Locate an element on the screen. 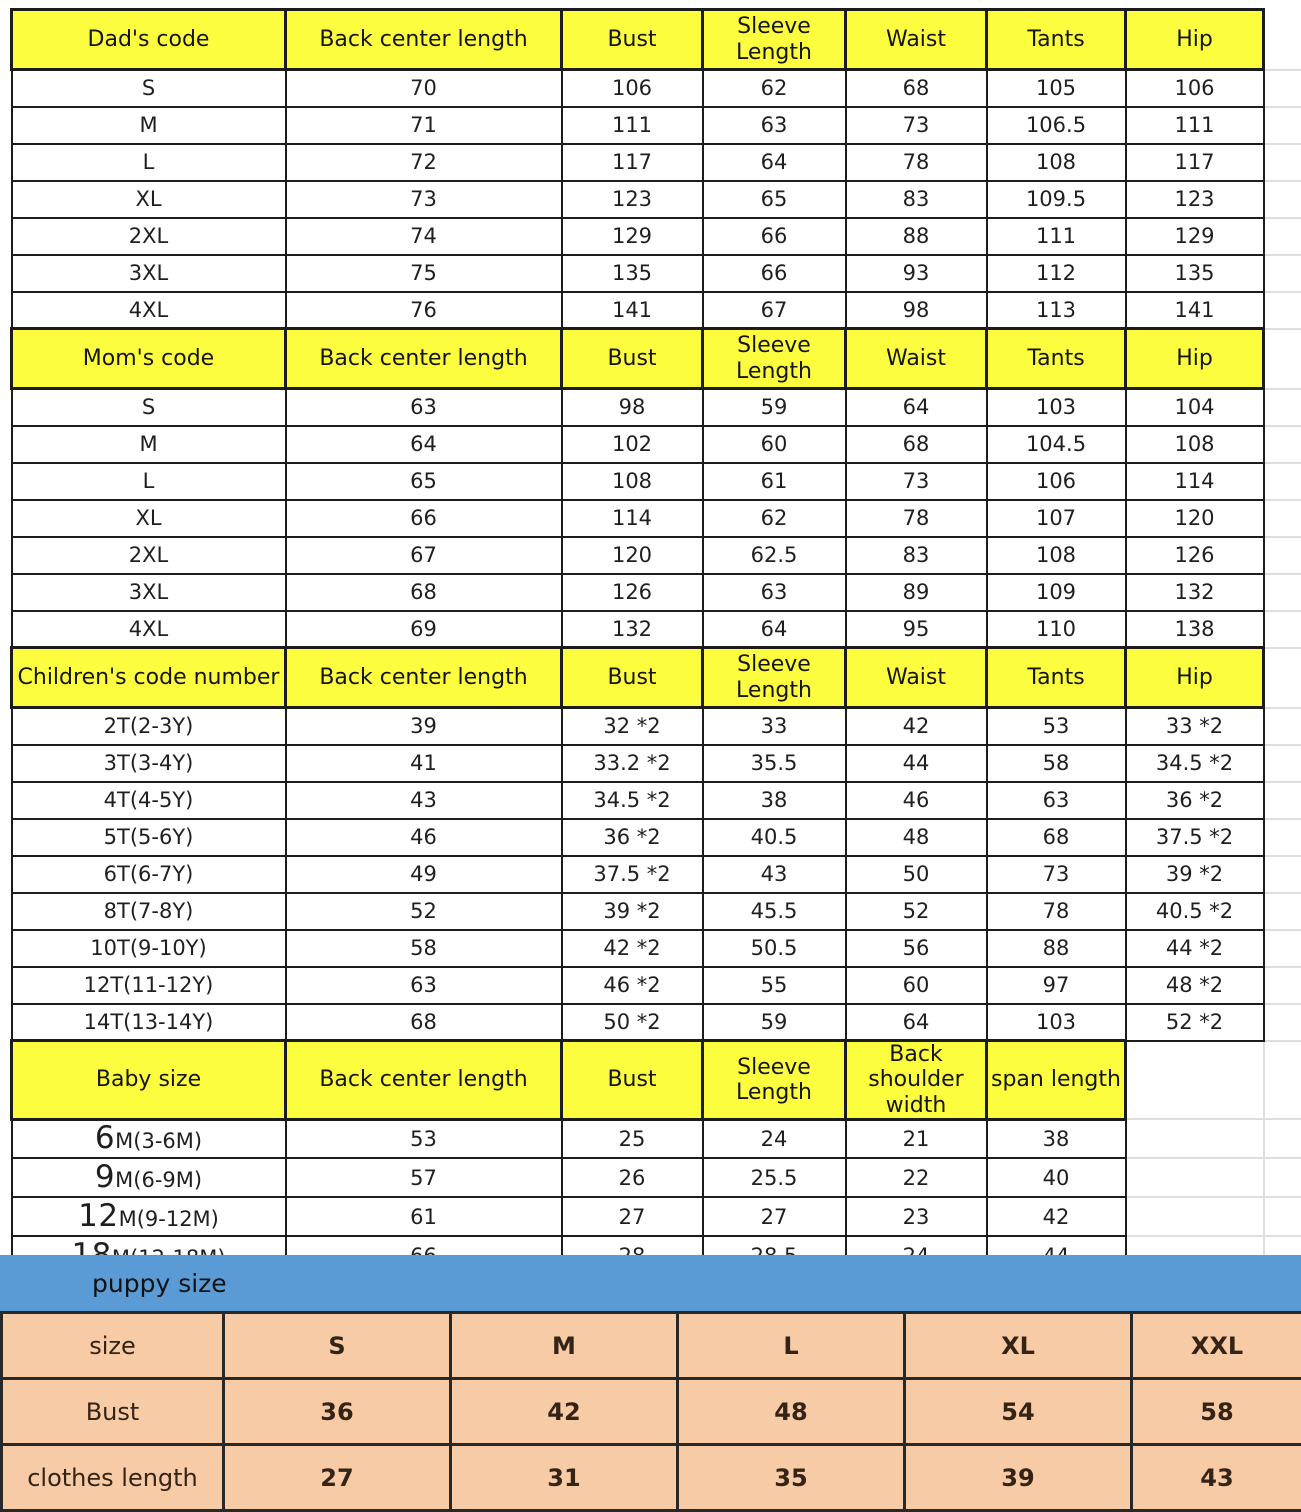 The height and width of the screenshot is (1512, 1301). children-data-cell: 46 *2 is located at coordinates (632, 985).